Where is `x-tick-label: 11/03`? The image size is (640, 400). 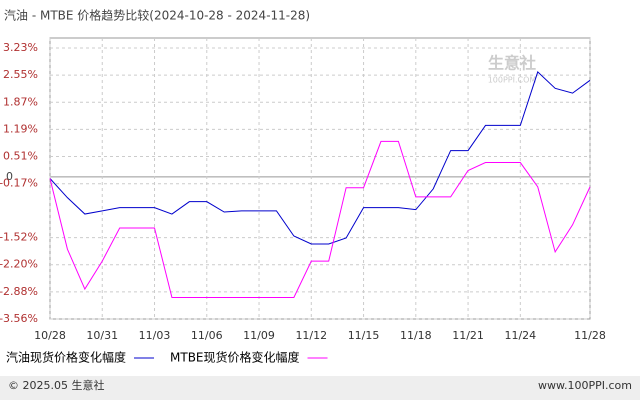
x-tick-label: 11/03 is located at coordinates (155, 335).